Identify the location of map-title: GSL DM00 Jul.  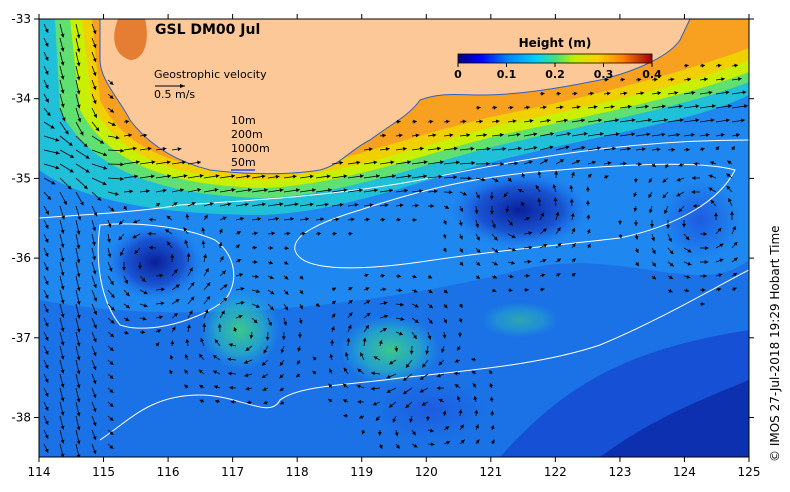
(207, 30).